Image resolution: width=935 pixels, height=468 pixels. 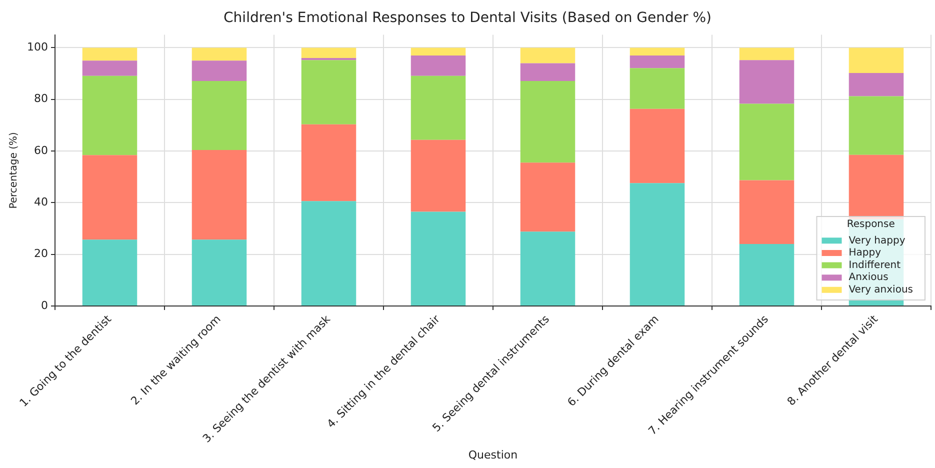 I want to click on y-axis-title: Percentage (%), so click(x=14, y=170).